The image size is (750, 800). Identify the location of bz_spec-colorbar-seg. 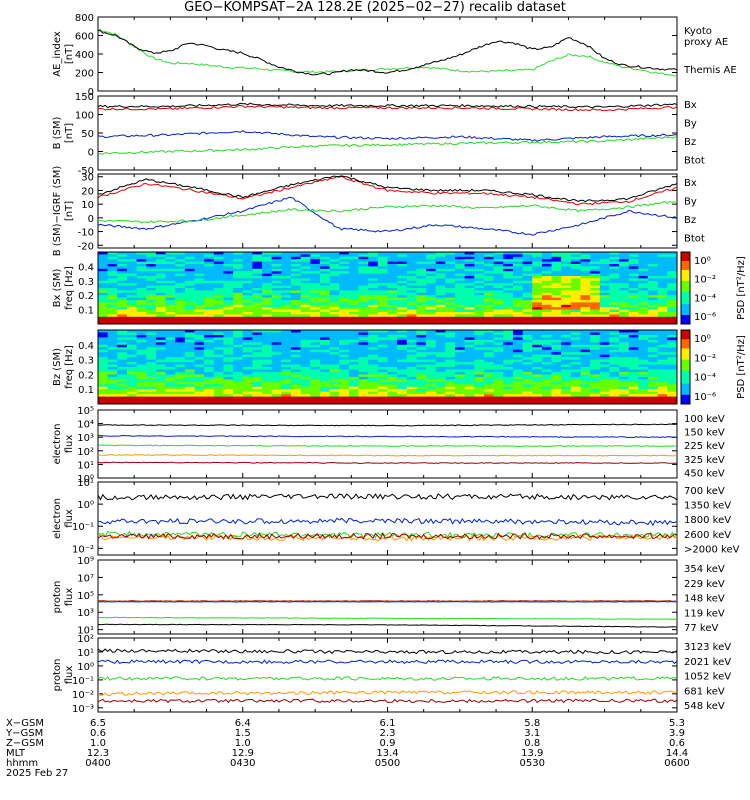
(685, 364).